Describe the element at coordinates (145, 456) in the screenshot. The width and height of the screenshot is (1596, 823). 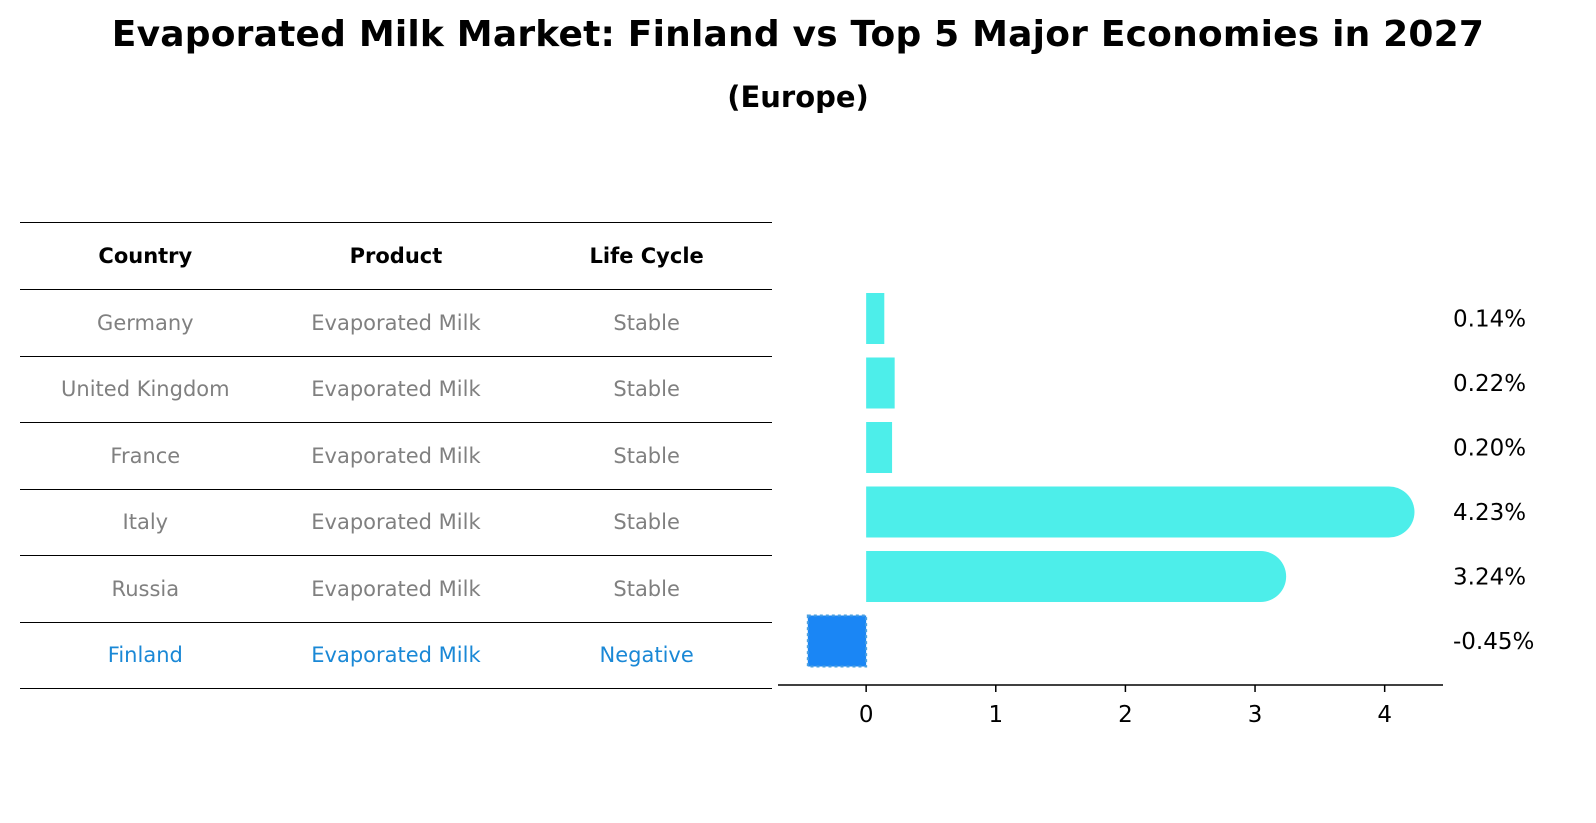
I see `cell-country: France` at that location.